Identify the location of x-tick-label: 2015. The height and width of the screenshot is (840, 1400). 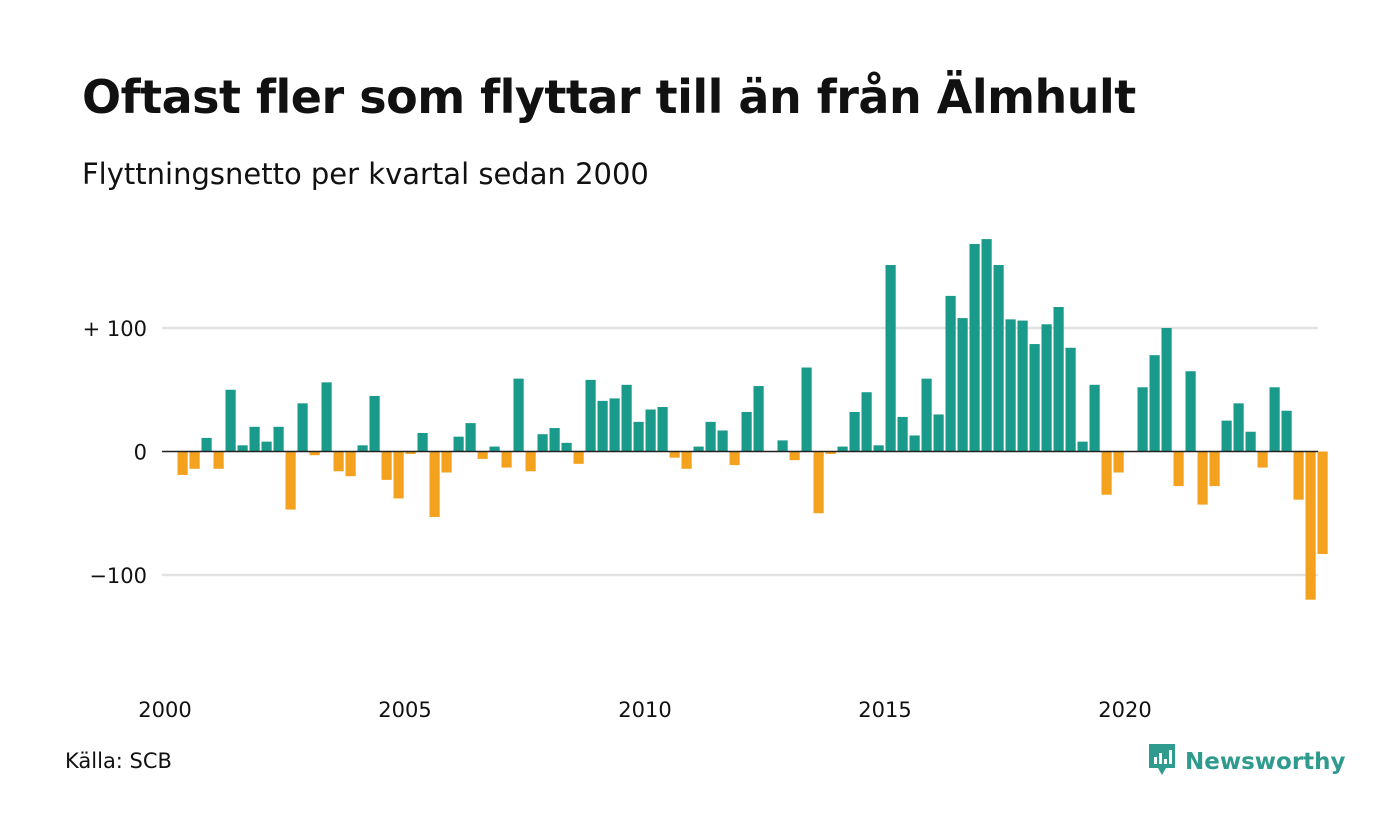
(884, 710).